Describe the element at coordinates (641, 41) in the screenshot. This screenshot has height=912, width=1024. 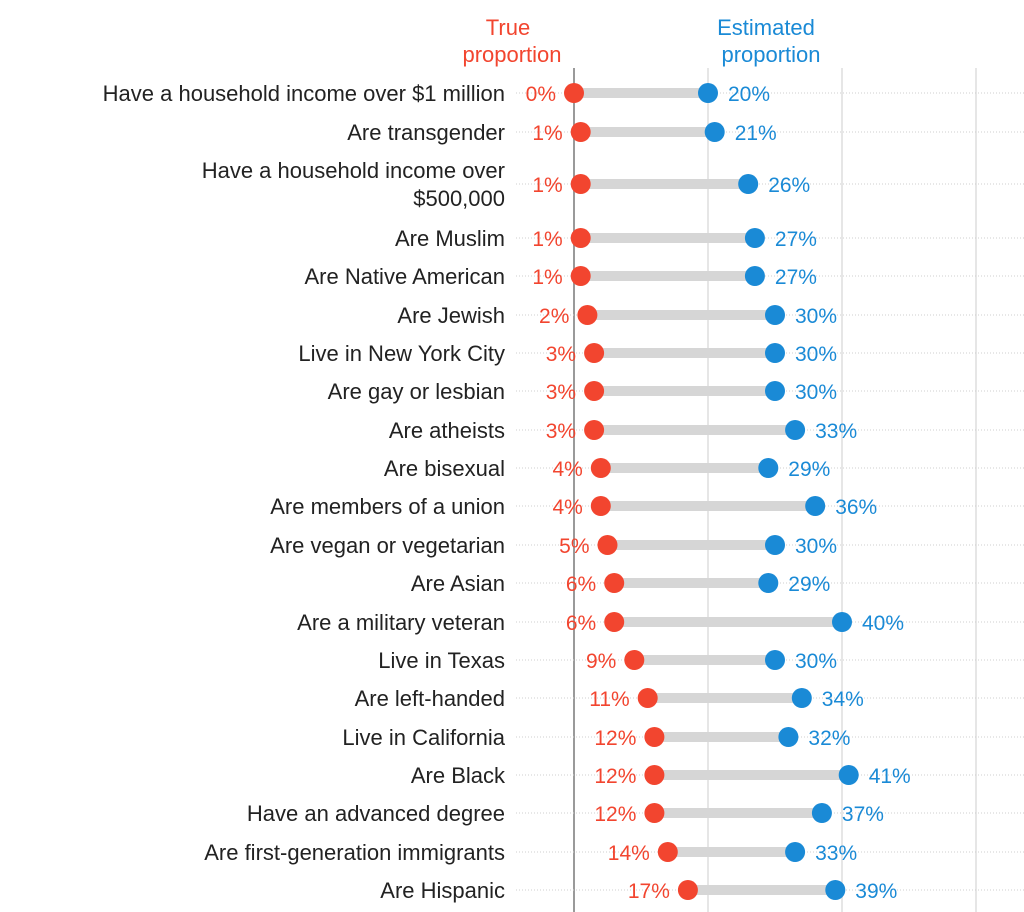
I see `legend: True proportion Estimated proportion` at that location.